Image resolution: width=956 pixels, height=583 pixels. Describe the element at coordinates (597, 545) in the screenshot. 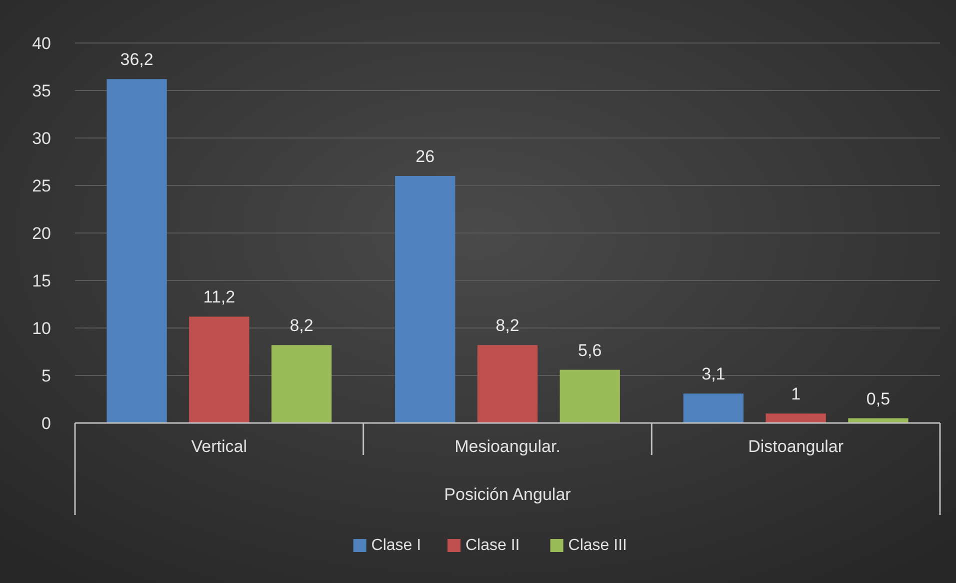

I see `legend-label: Clase III` at that location.